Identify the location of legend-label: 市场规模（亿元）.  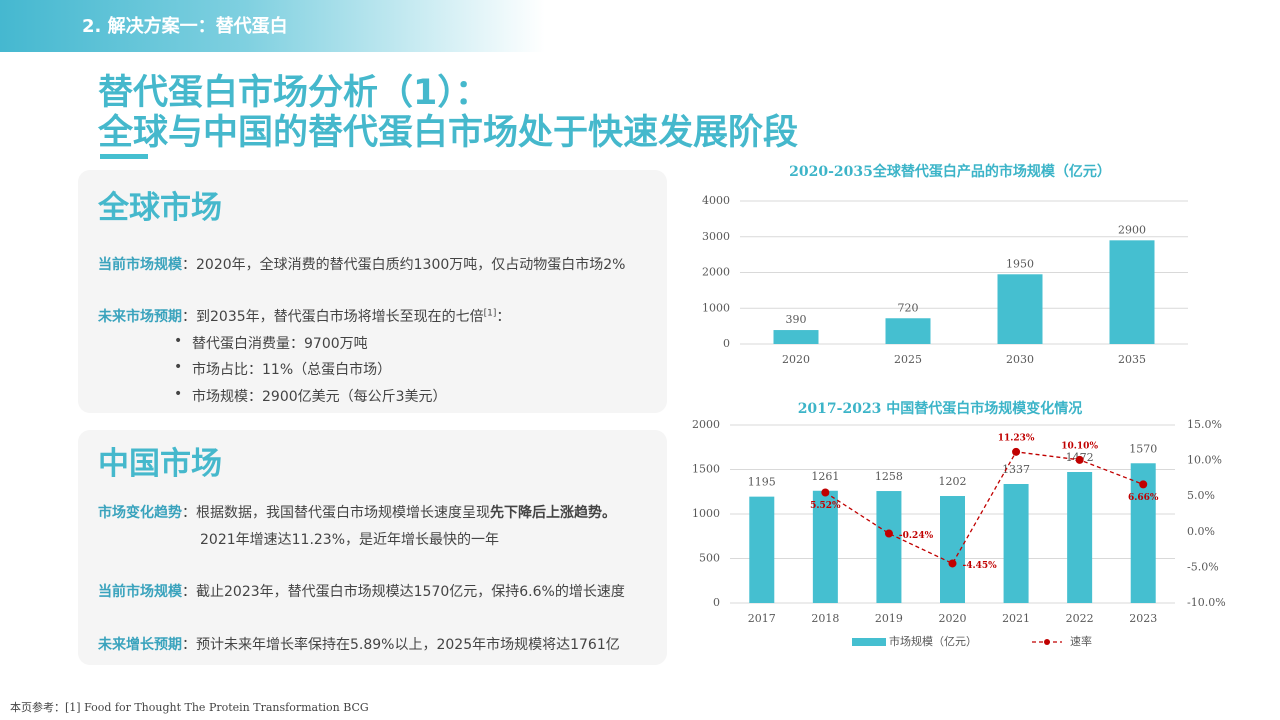
(933, 641).